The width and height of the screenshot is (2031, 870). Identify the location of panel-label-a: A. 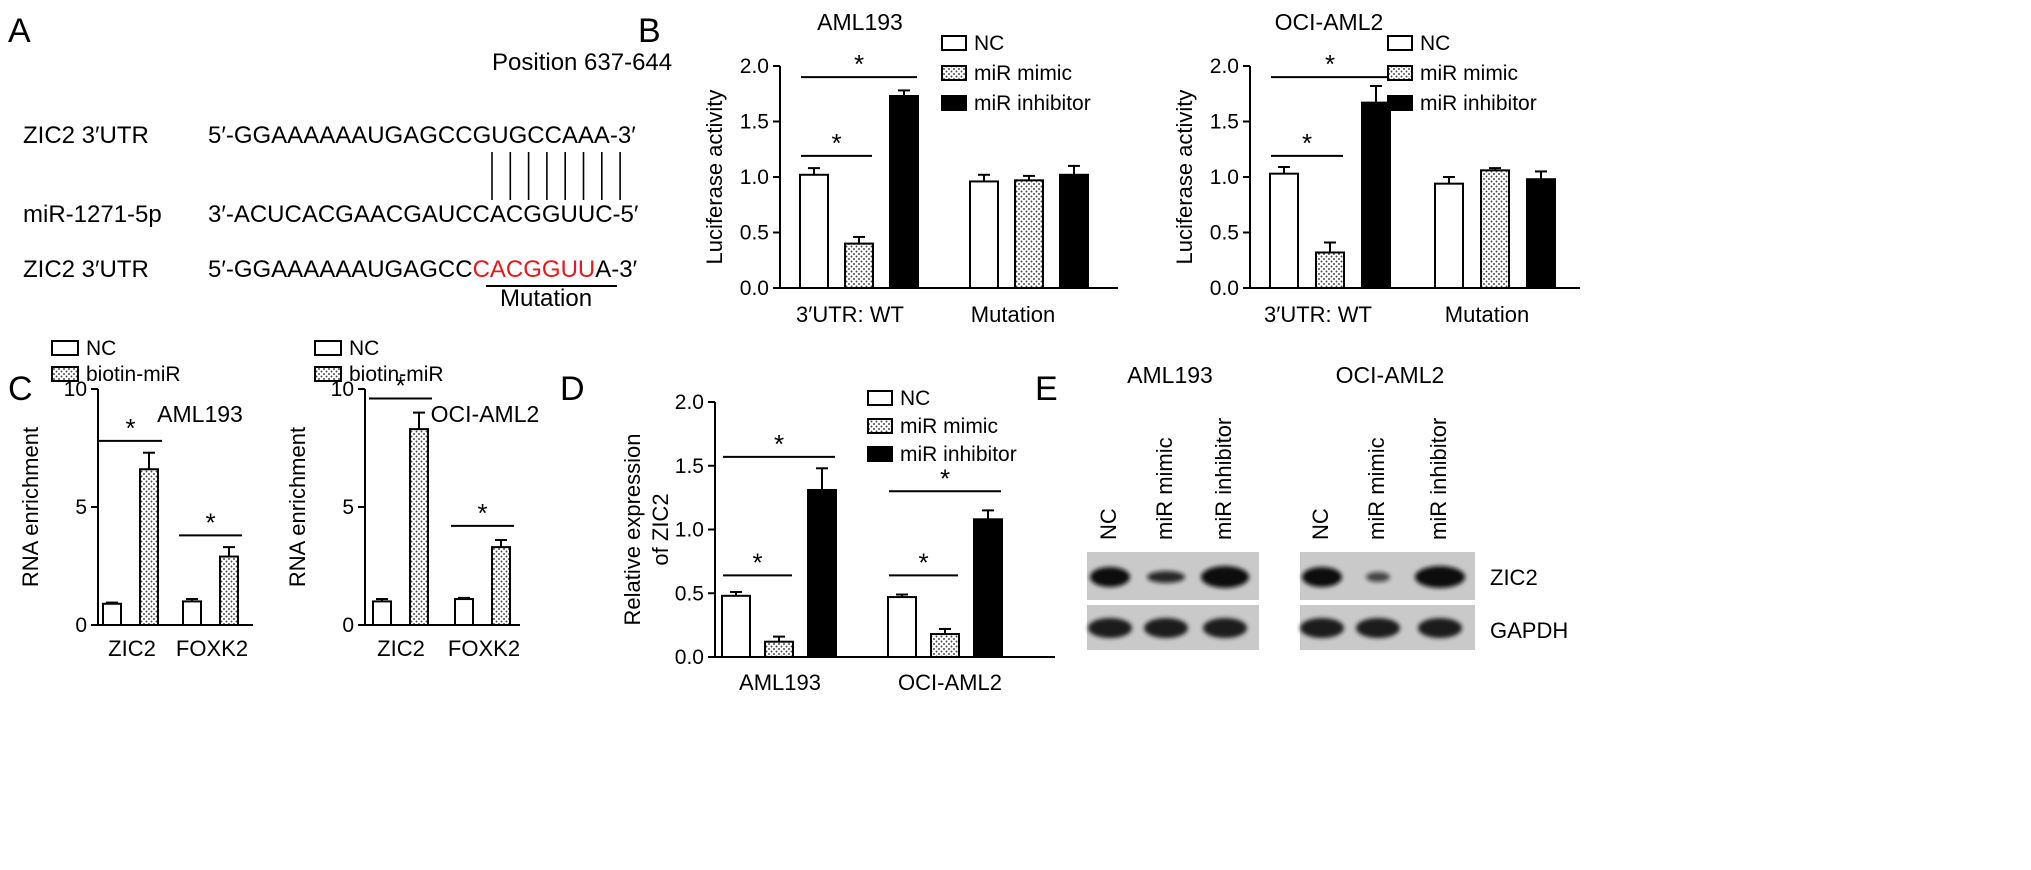
(19, 31).